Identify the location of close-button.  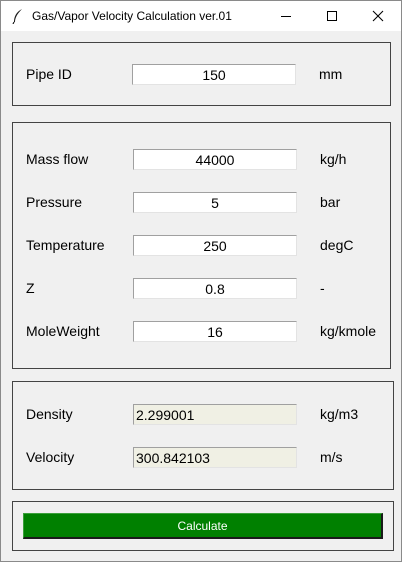
(378, 16).